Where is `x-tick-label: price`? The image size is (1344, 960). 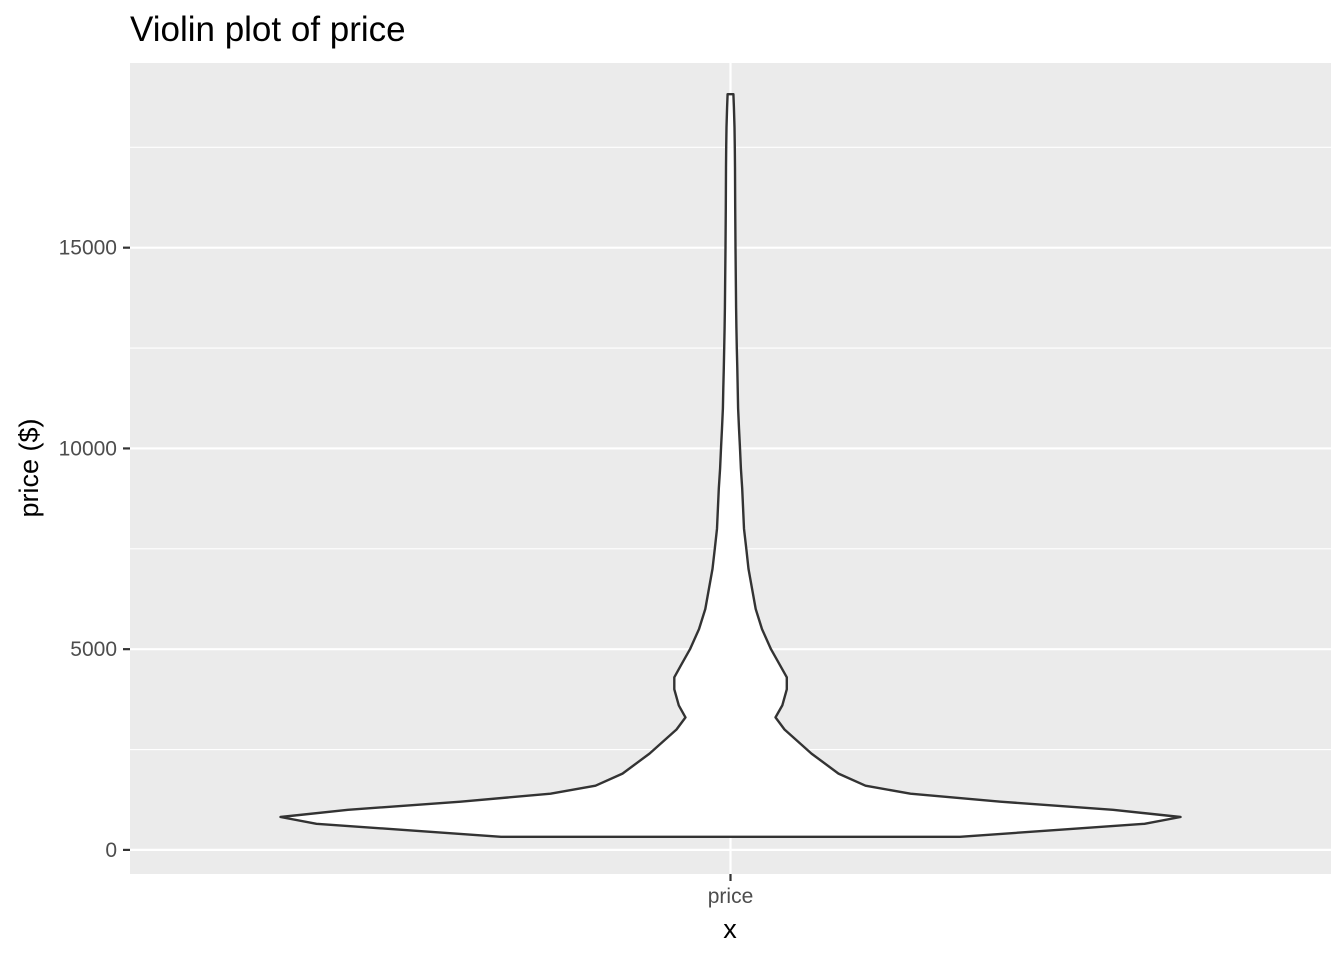 x-tick-label: price is located at coordinates (731, 896).